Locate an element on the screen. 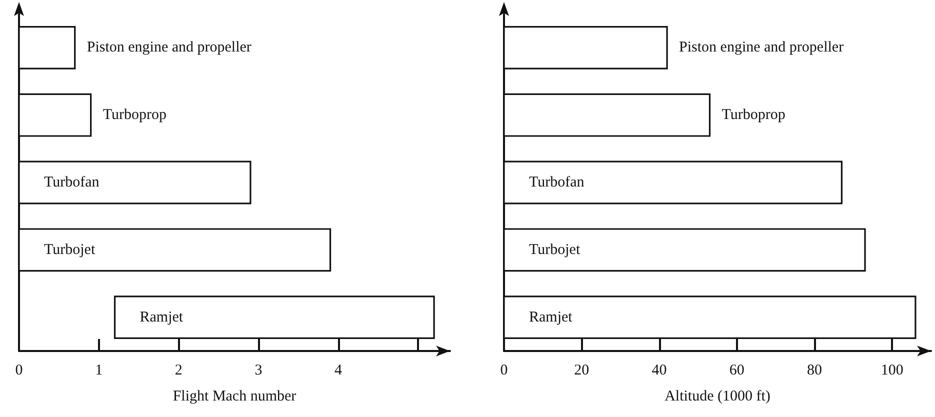  x-tick-label: 40 is located at coordinates (659, 370).